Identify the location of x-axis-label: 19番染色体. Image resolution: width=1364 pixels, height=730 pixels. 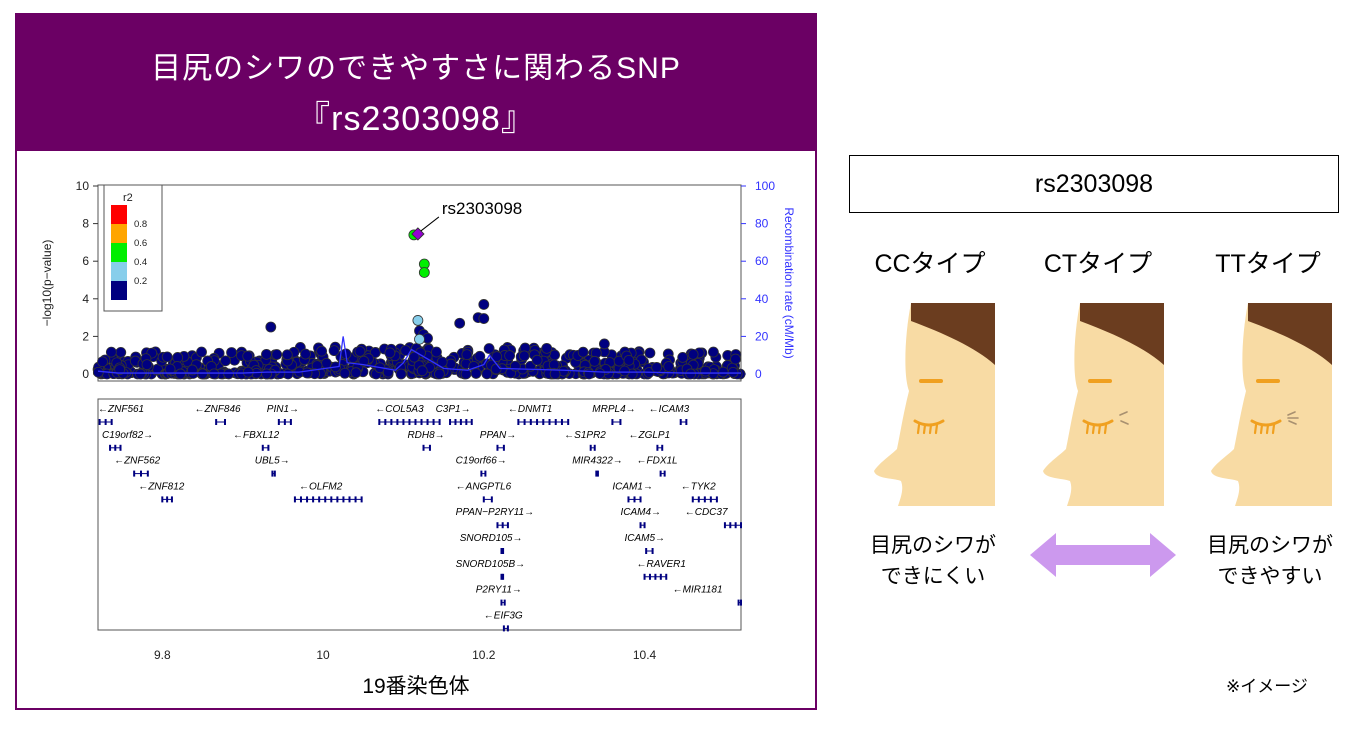
(416, 686).